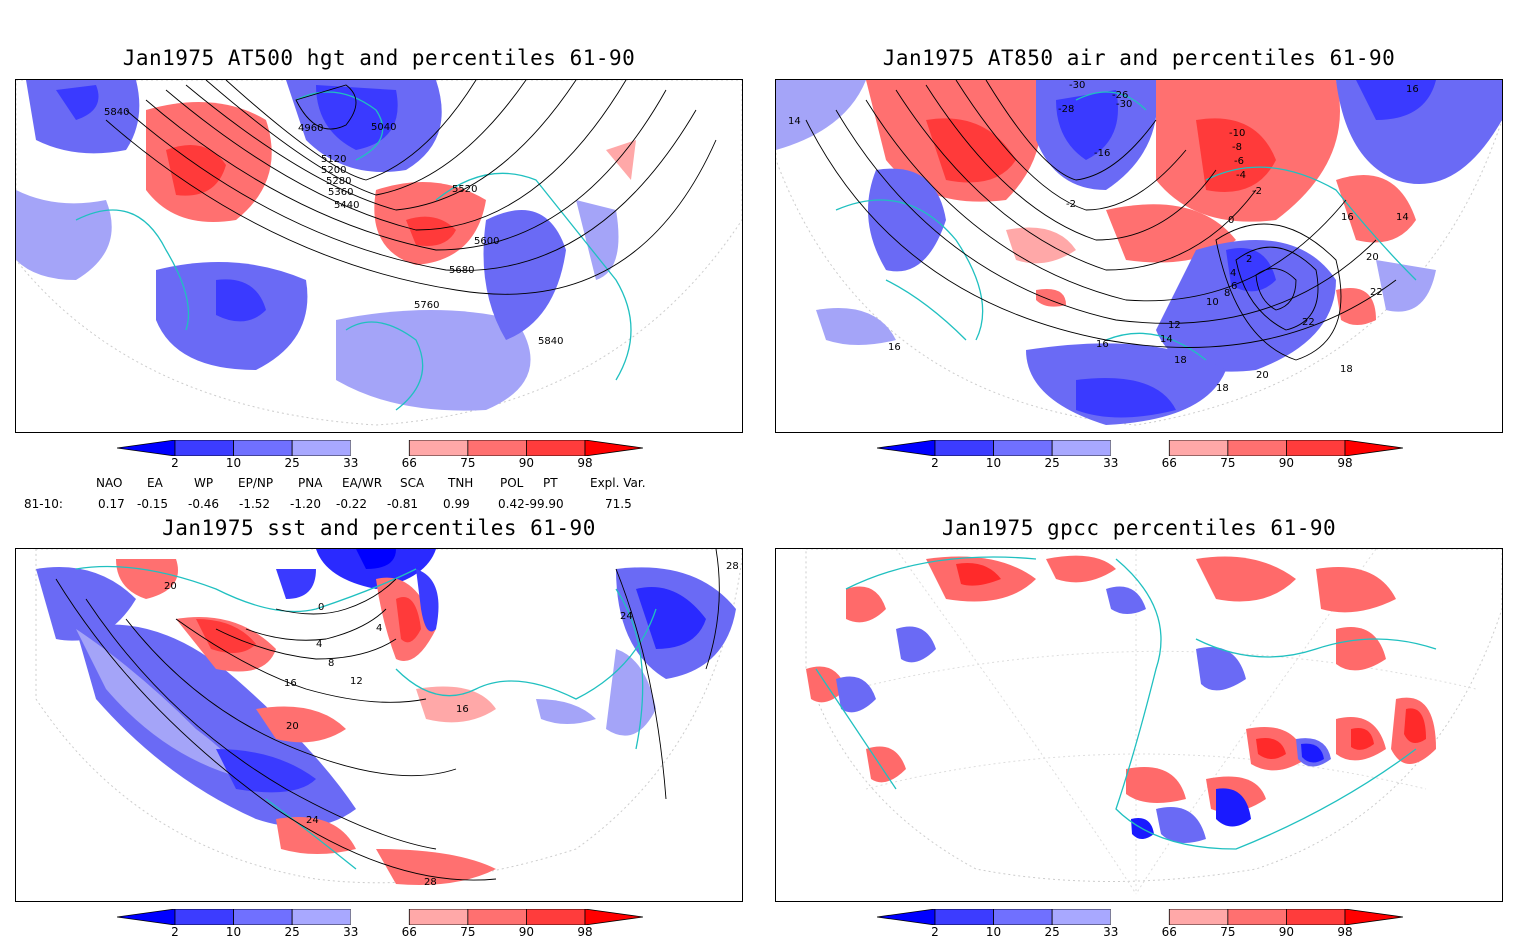  I want to click on contour-labels: 20 0 4 4 8 12 16 16 20 24 24 28 28, so click(451, 724).